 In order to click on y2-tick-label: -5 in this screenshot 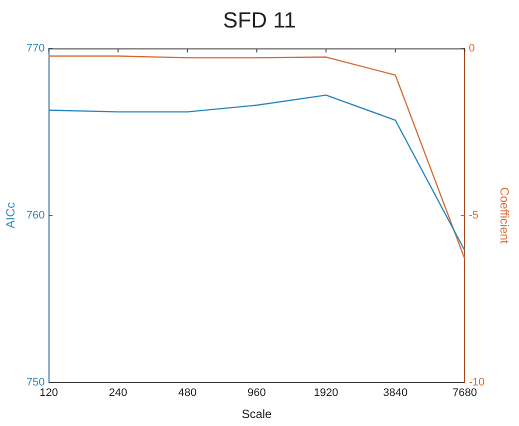, I will do `click(473, 215)`.